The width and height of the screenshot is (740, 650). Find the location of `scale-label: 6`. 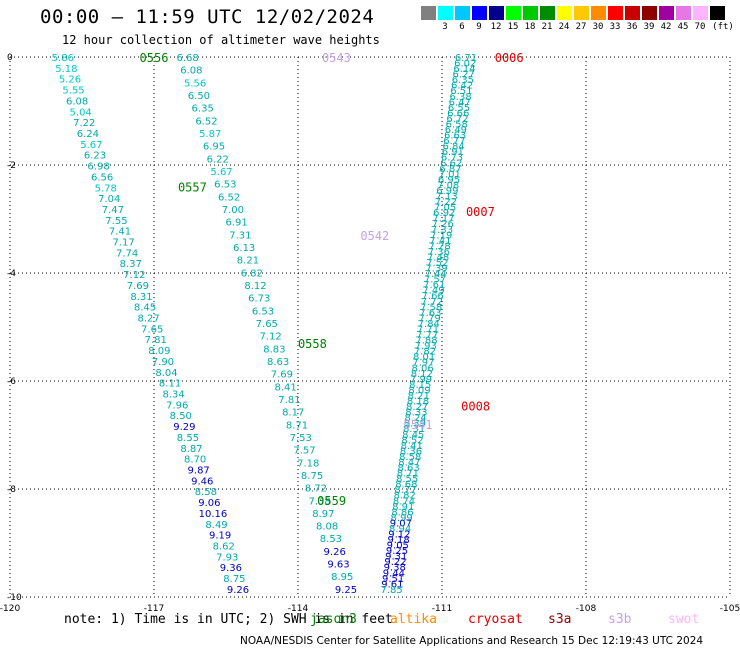

scale-label: 6 is located at coordinates (462, 27).